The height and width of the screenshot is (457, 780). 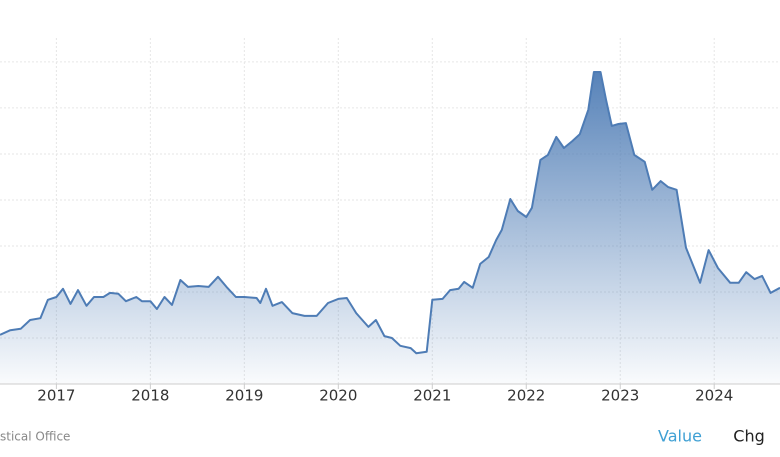 I want to click on x-tick-label: 2022, so click(x=526, y=396).